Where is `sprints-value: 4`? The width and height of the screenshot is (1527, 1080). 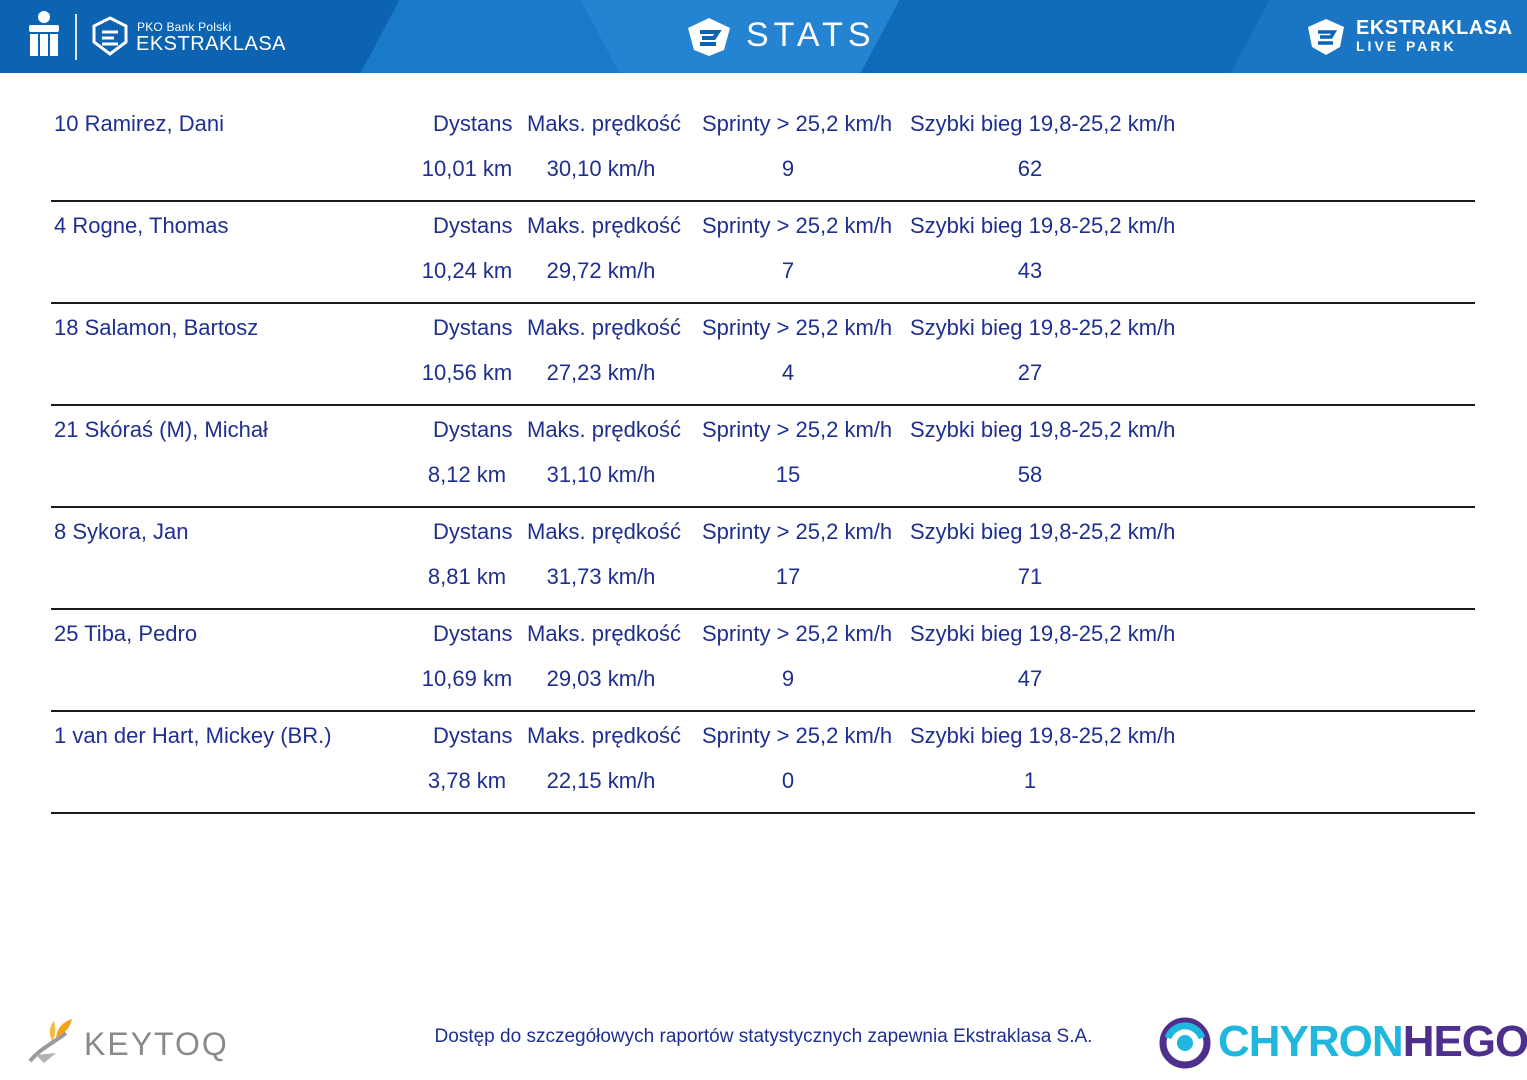
sprints-value: 4 is located at coordinates (788, 372).